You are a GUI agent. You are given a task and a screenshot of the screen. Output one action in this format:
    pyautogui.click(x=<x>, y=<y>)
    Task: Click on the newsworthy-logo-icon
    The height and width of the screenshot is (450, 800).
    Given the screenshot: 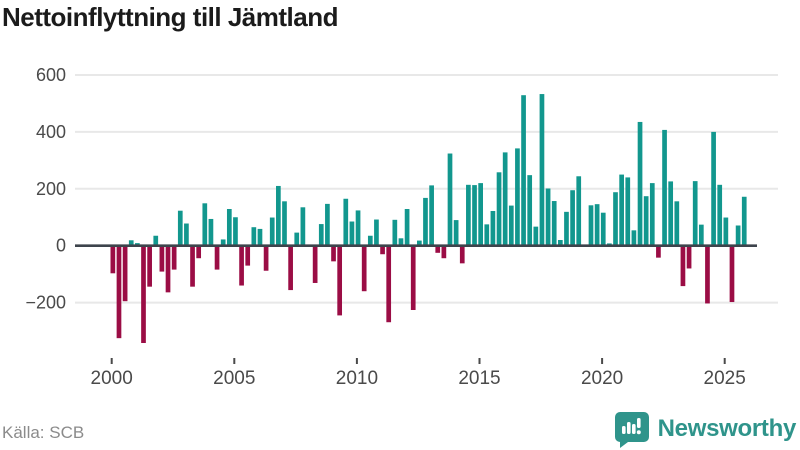 What is the action you would take?
    pyautogui.click(x=631, y=430)
    